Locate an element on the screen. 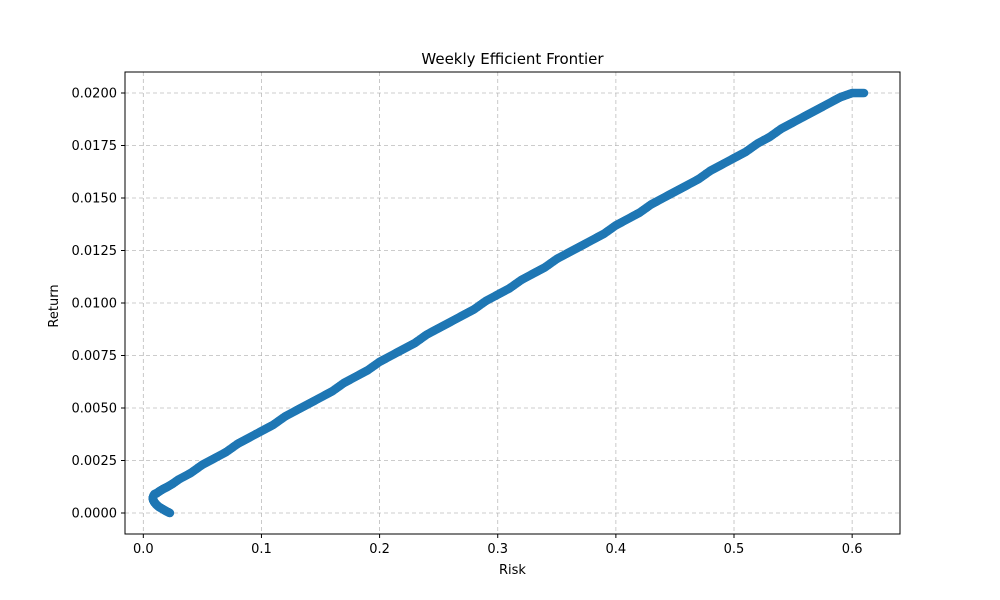 This screenshot has width=1000, height=600. y-tick-label: 0.0100 is located at coordinates (95, 304).